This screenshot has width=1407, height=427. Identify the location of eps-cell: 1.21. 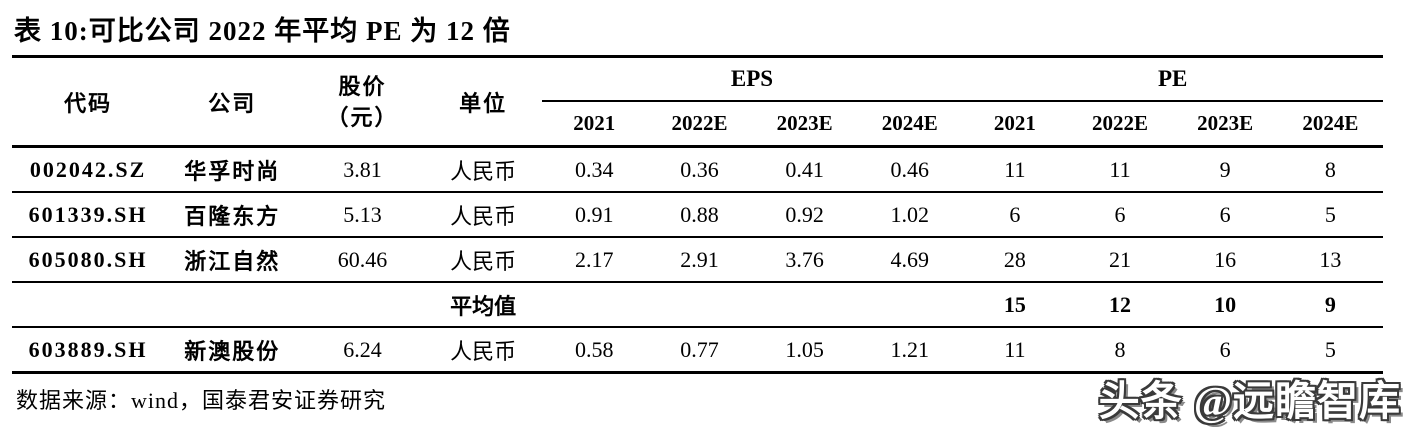
(910, 350).